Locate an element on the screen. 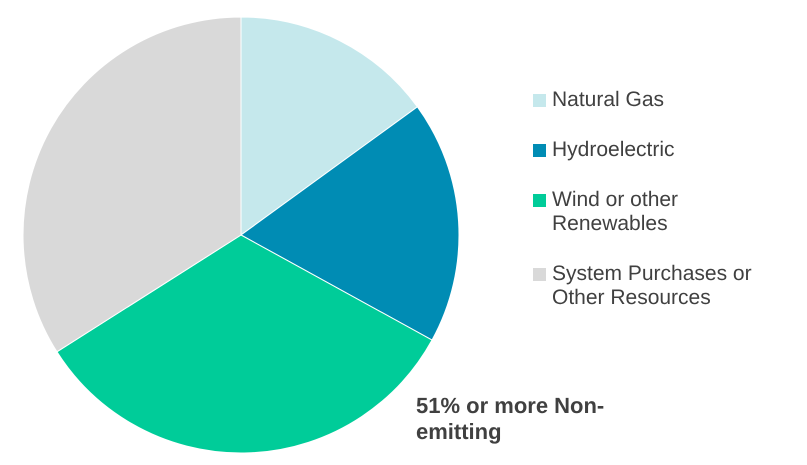 Image resolution: width=807 pixels, height=465 pixels. legend-label: Wind or other Renewables is located at coordinates (616, 212).